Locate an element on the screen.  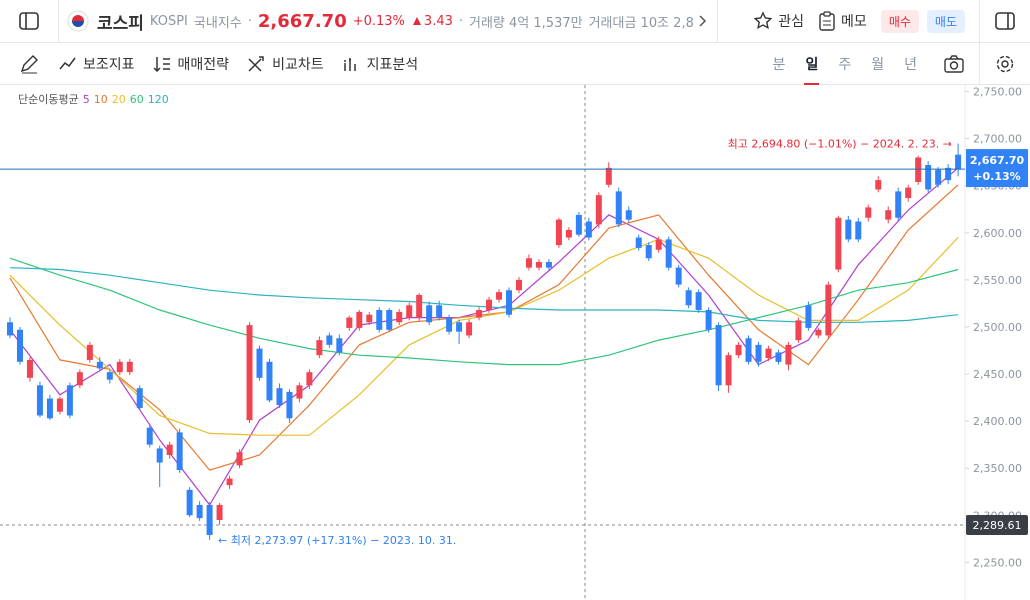
volume: 거래량 4억 1,537만 is located at coordinates (526, 23).